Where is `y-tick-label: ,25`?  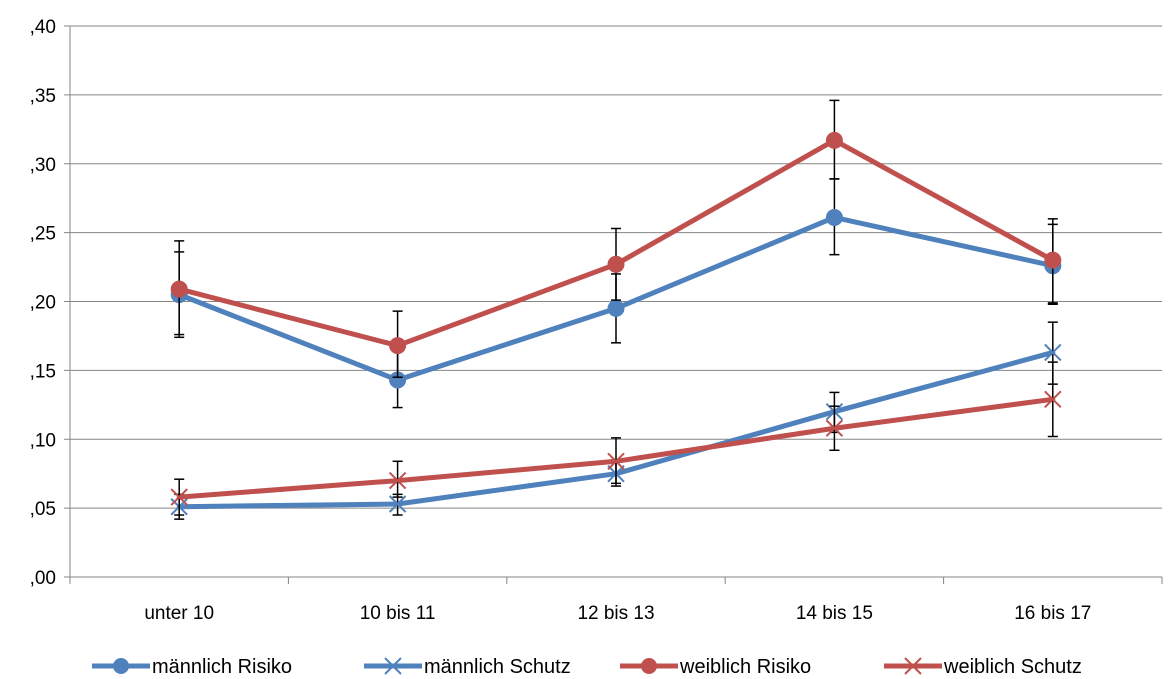
y-tick-label: ,25 is located at coordinates (43, 234).